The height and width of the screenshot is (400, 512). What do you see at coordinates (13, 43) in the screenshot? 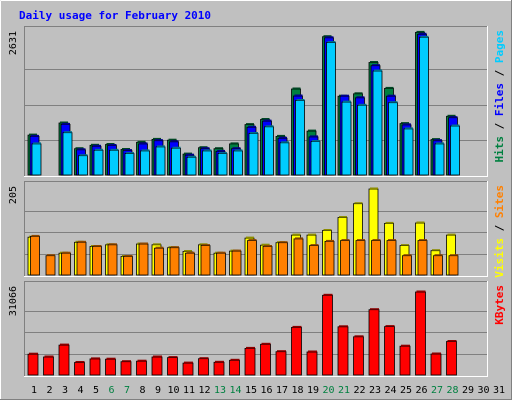
I see `y-max-label: 2631` at bounding box center [13, 43].